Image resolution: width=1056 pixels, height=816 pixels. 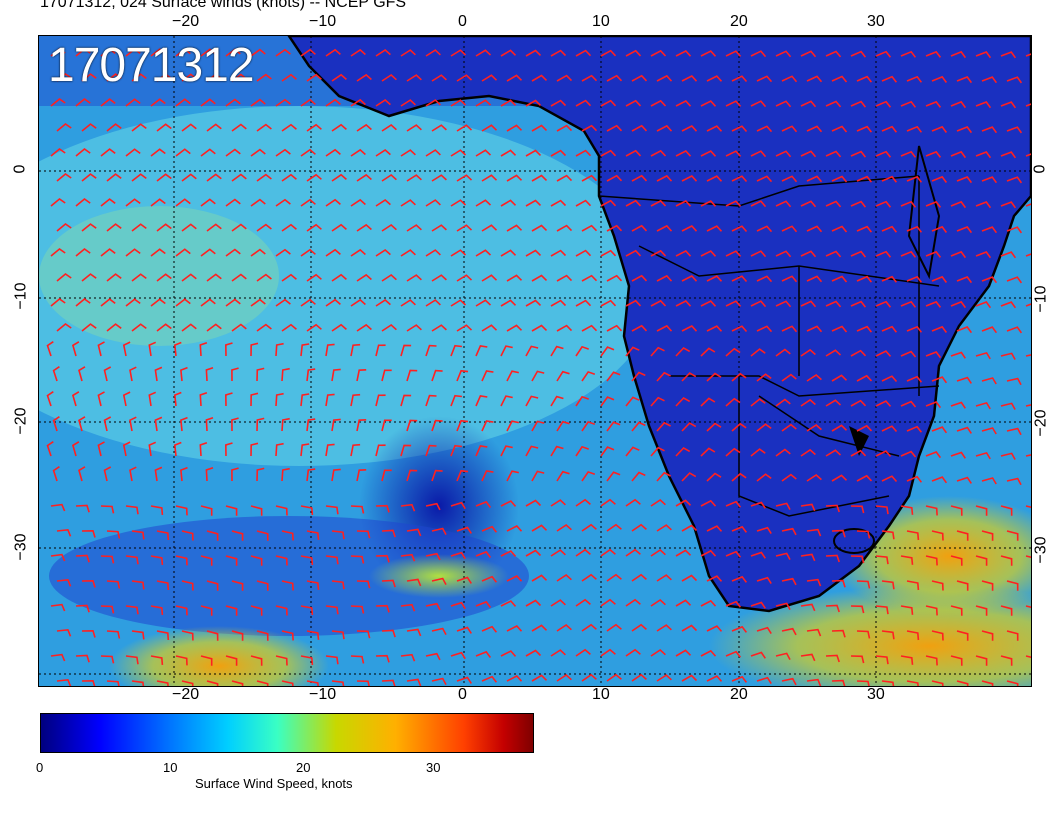 What do you see at coordinates (439, 576) in the screenshot?
I see `high-wind-area` at bounding box center [439, 576].